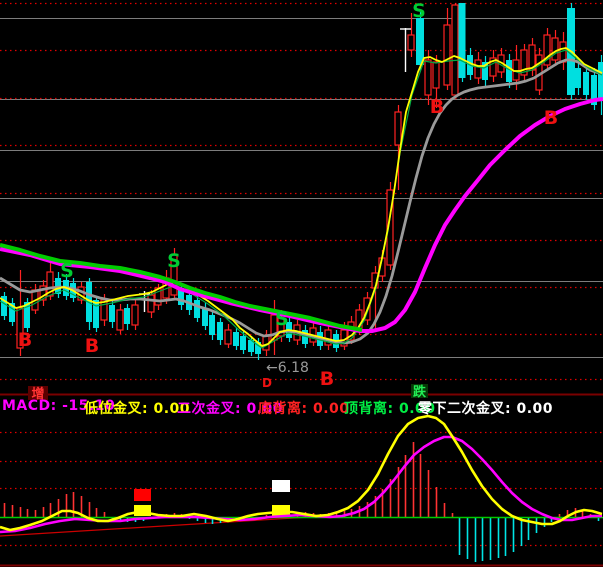 Image resolution: width=603 pixels, height=567 pixels. I want to click on bottom-divergence-value: 底背离: 0.00, so click(304, 409).